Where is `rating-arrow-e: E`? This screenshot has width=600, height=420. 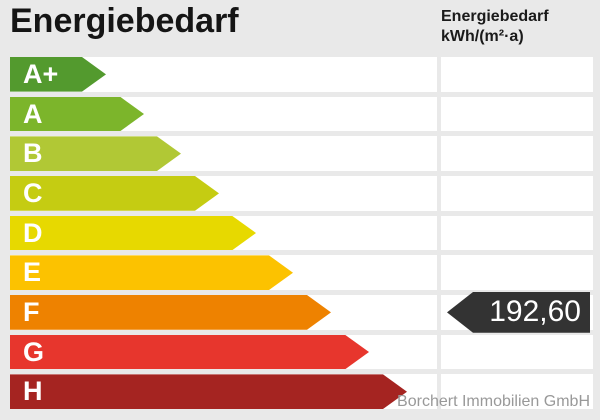 rating-arrow-e: E is located at coordinates (151, 272).